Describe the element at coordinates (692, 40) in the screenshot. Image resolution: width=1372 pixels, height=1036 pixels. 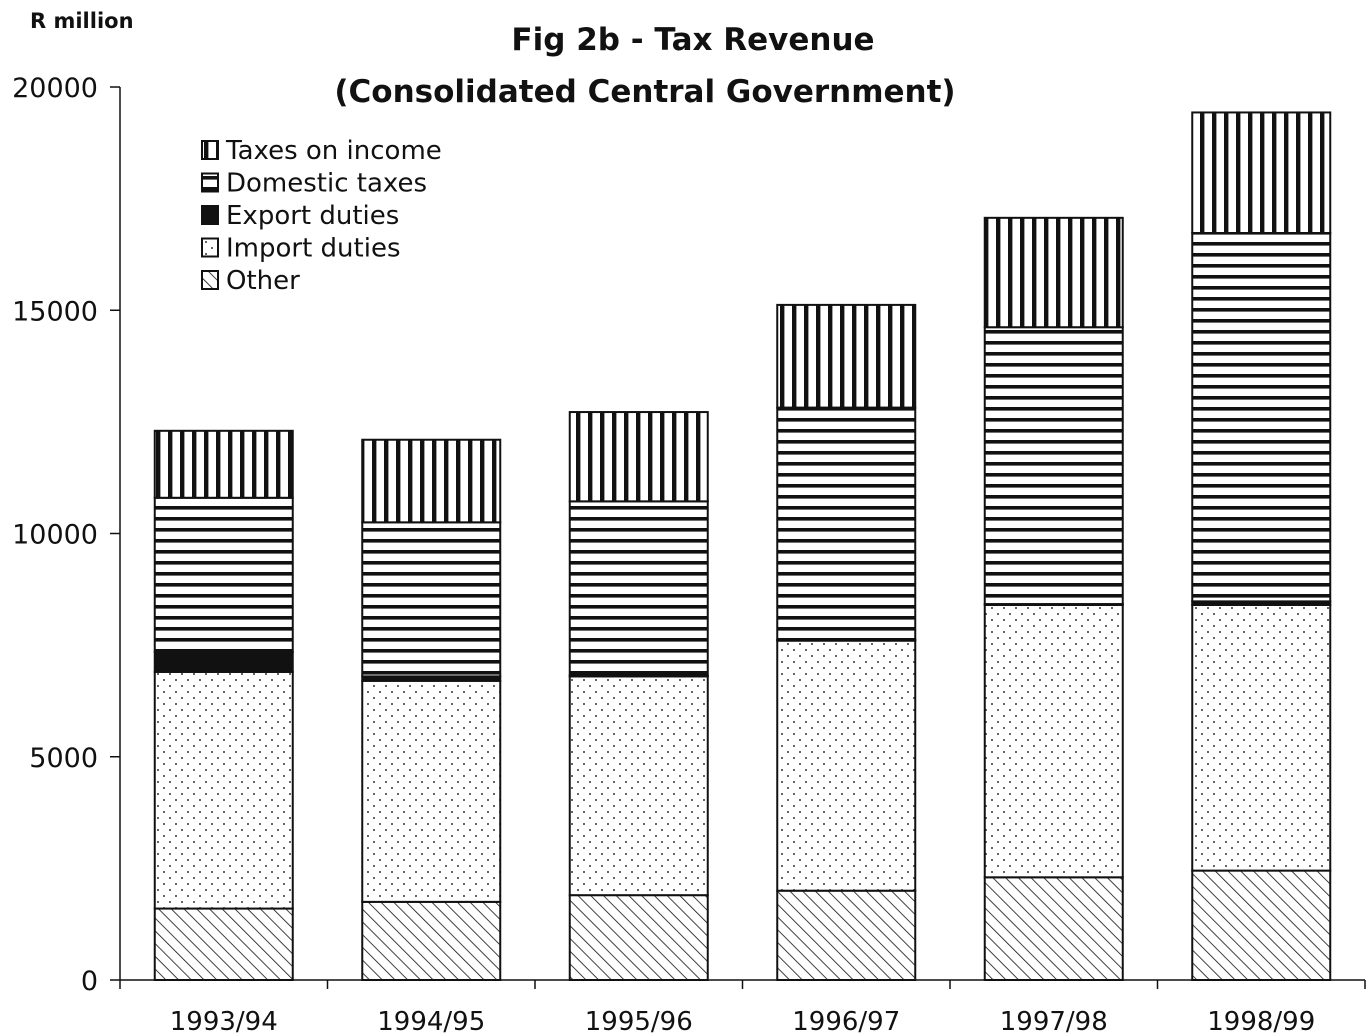
I see `chart-title: Fig 2b - Tax Revenue` at that location.